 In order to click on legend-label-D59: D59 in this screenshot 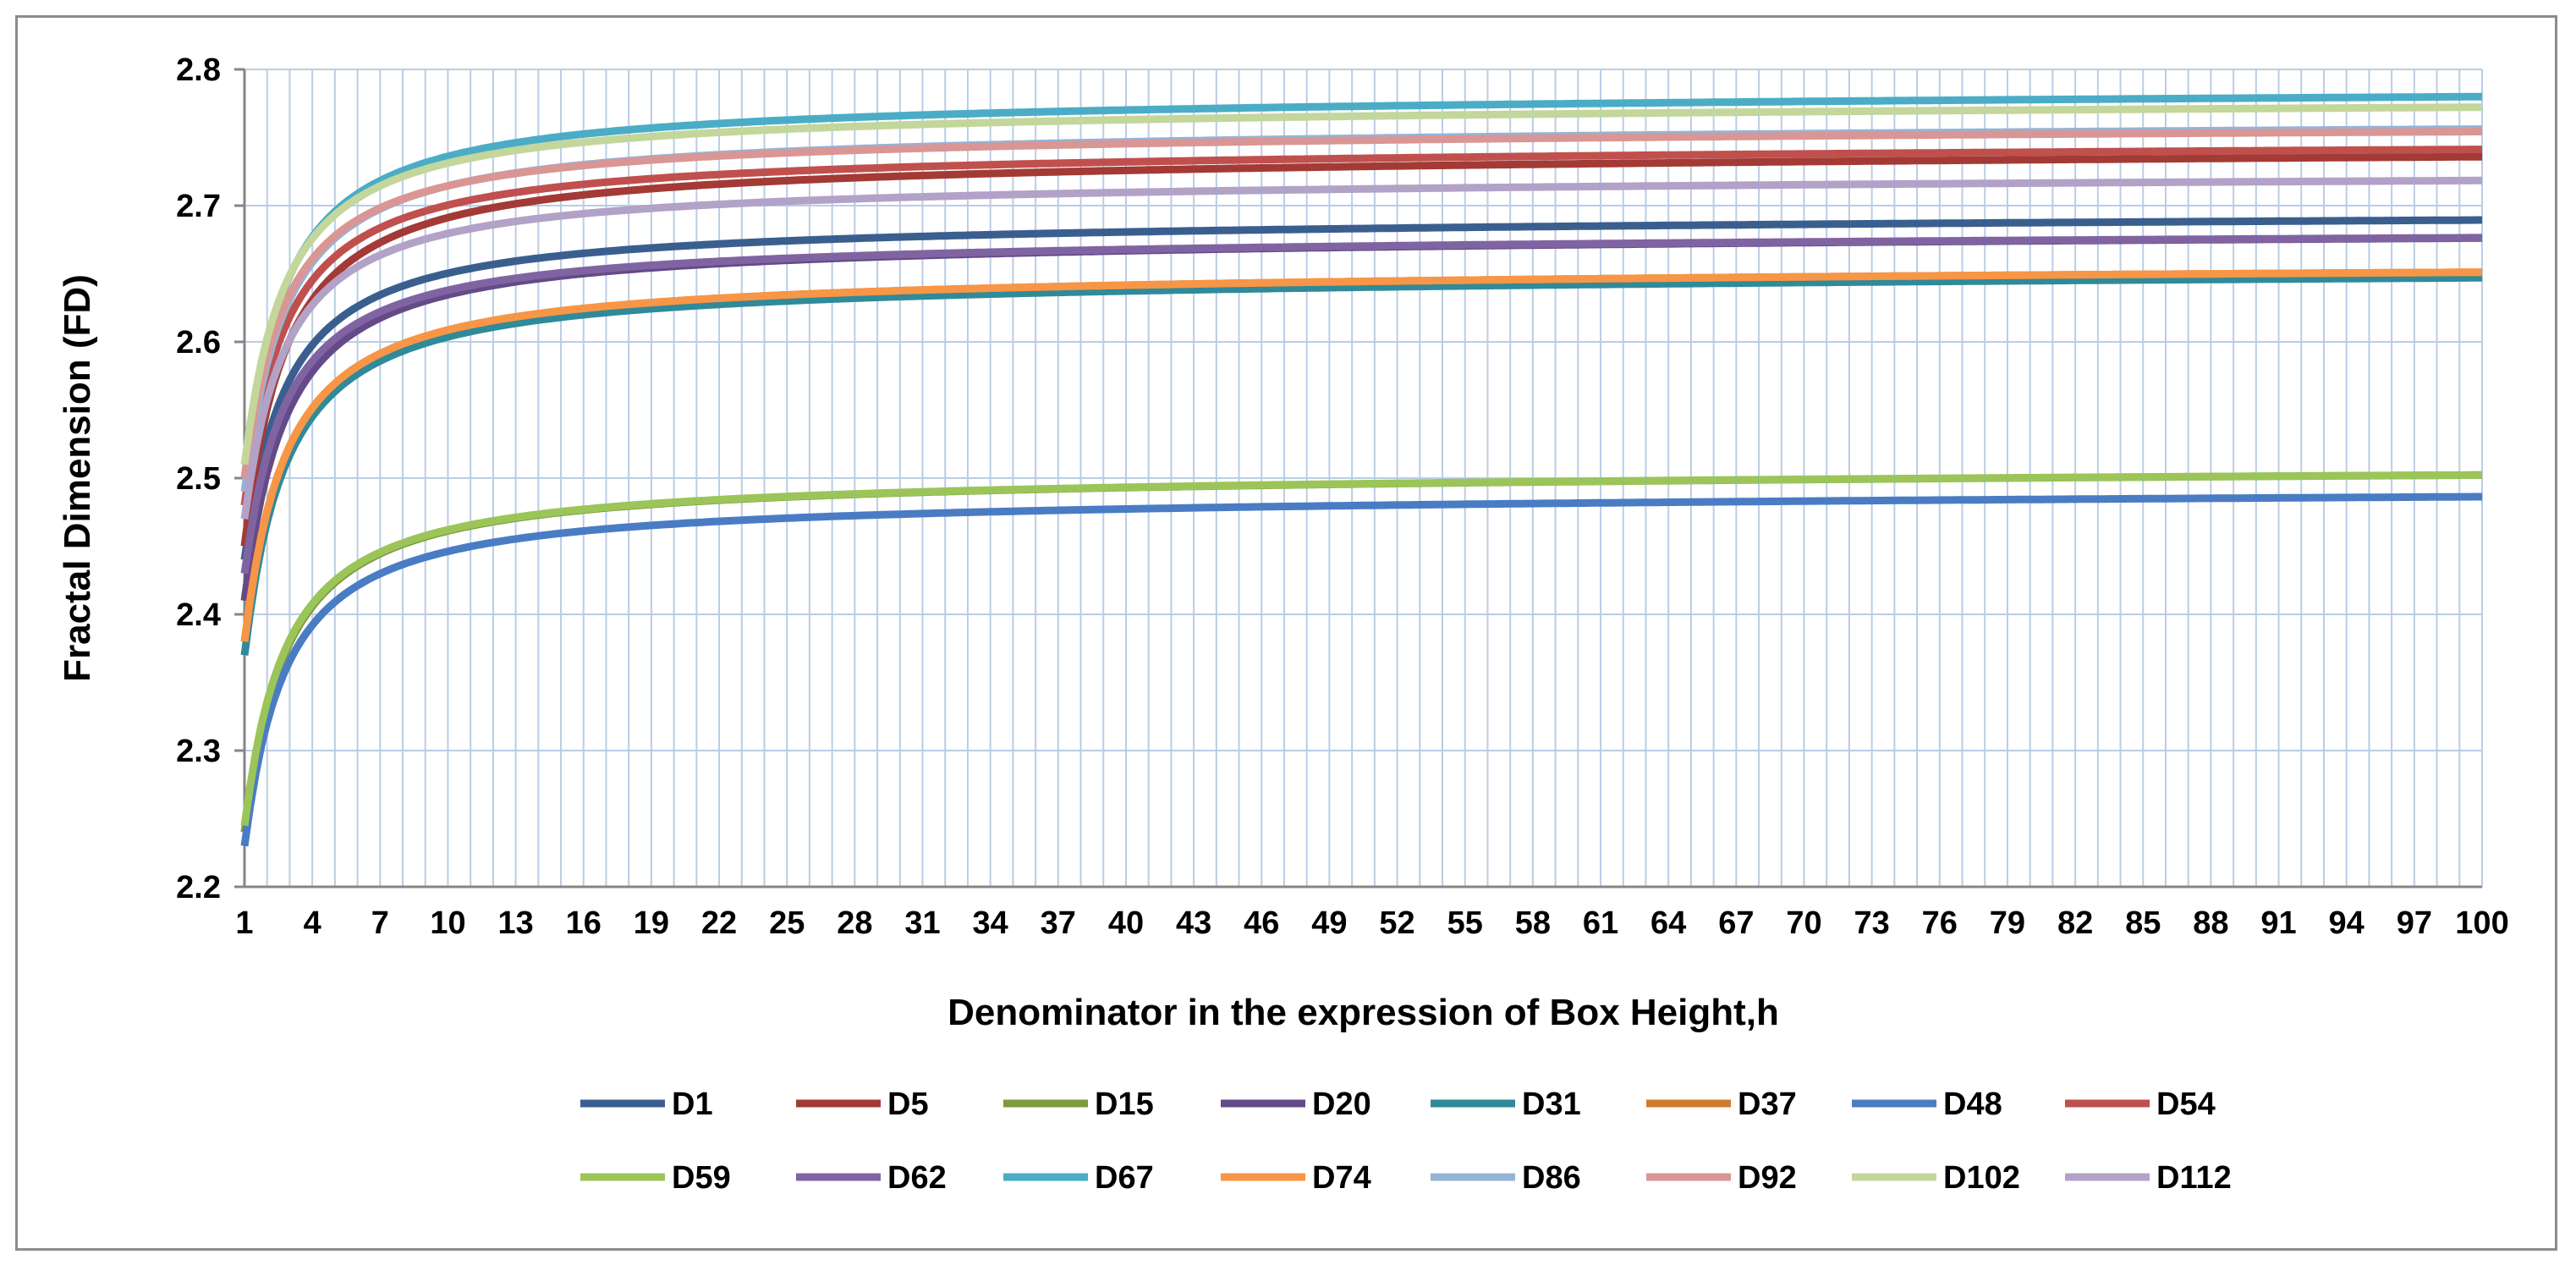, I will do `click(702, 1178)`.